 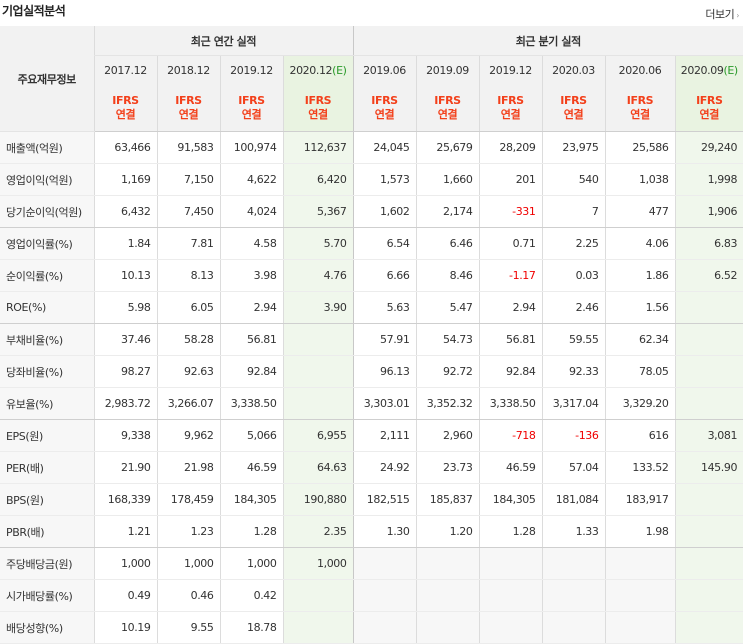 What do you see at coordinates (384, 500) in the screenshot?
I see `table-cell: 182,515` at bounding box center [384, 500].